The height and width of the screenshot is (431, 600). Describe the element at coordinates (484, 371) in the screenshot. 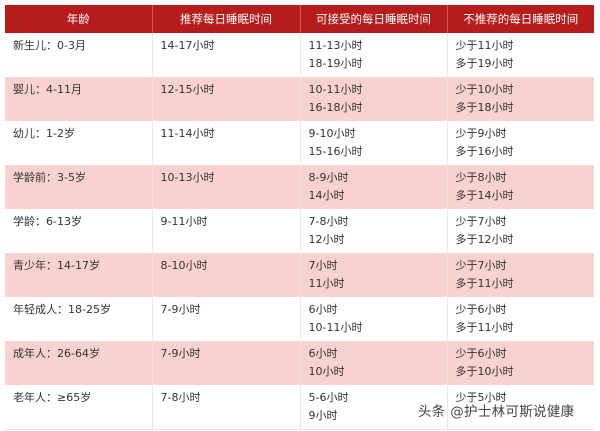

I see `cell-not-recommended-line: 多于10小时` at that location.